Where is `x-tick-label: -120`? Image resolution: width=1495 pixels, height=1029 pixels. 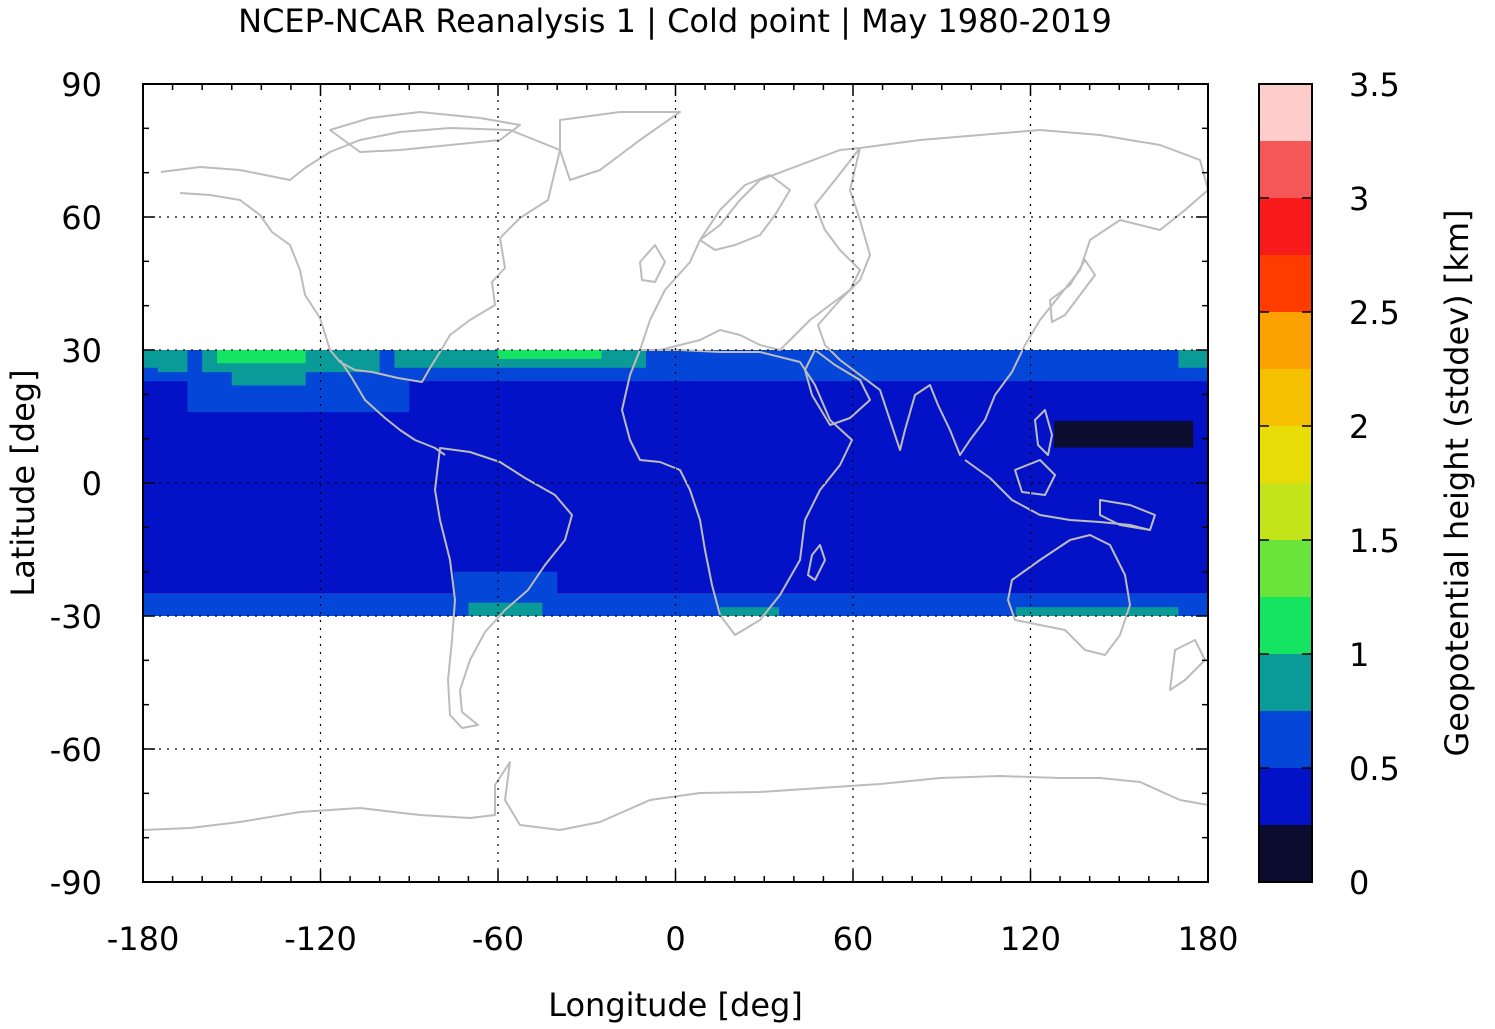 x-tick-label: -120 is located at coordinates (320, 939).